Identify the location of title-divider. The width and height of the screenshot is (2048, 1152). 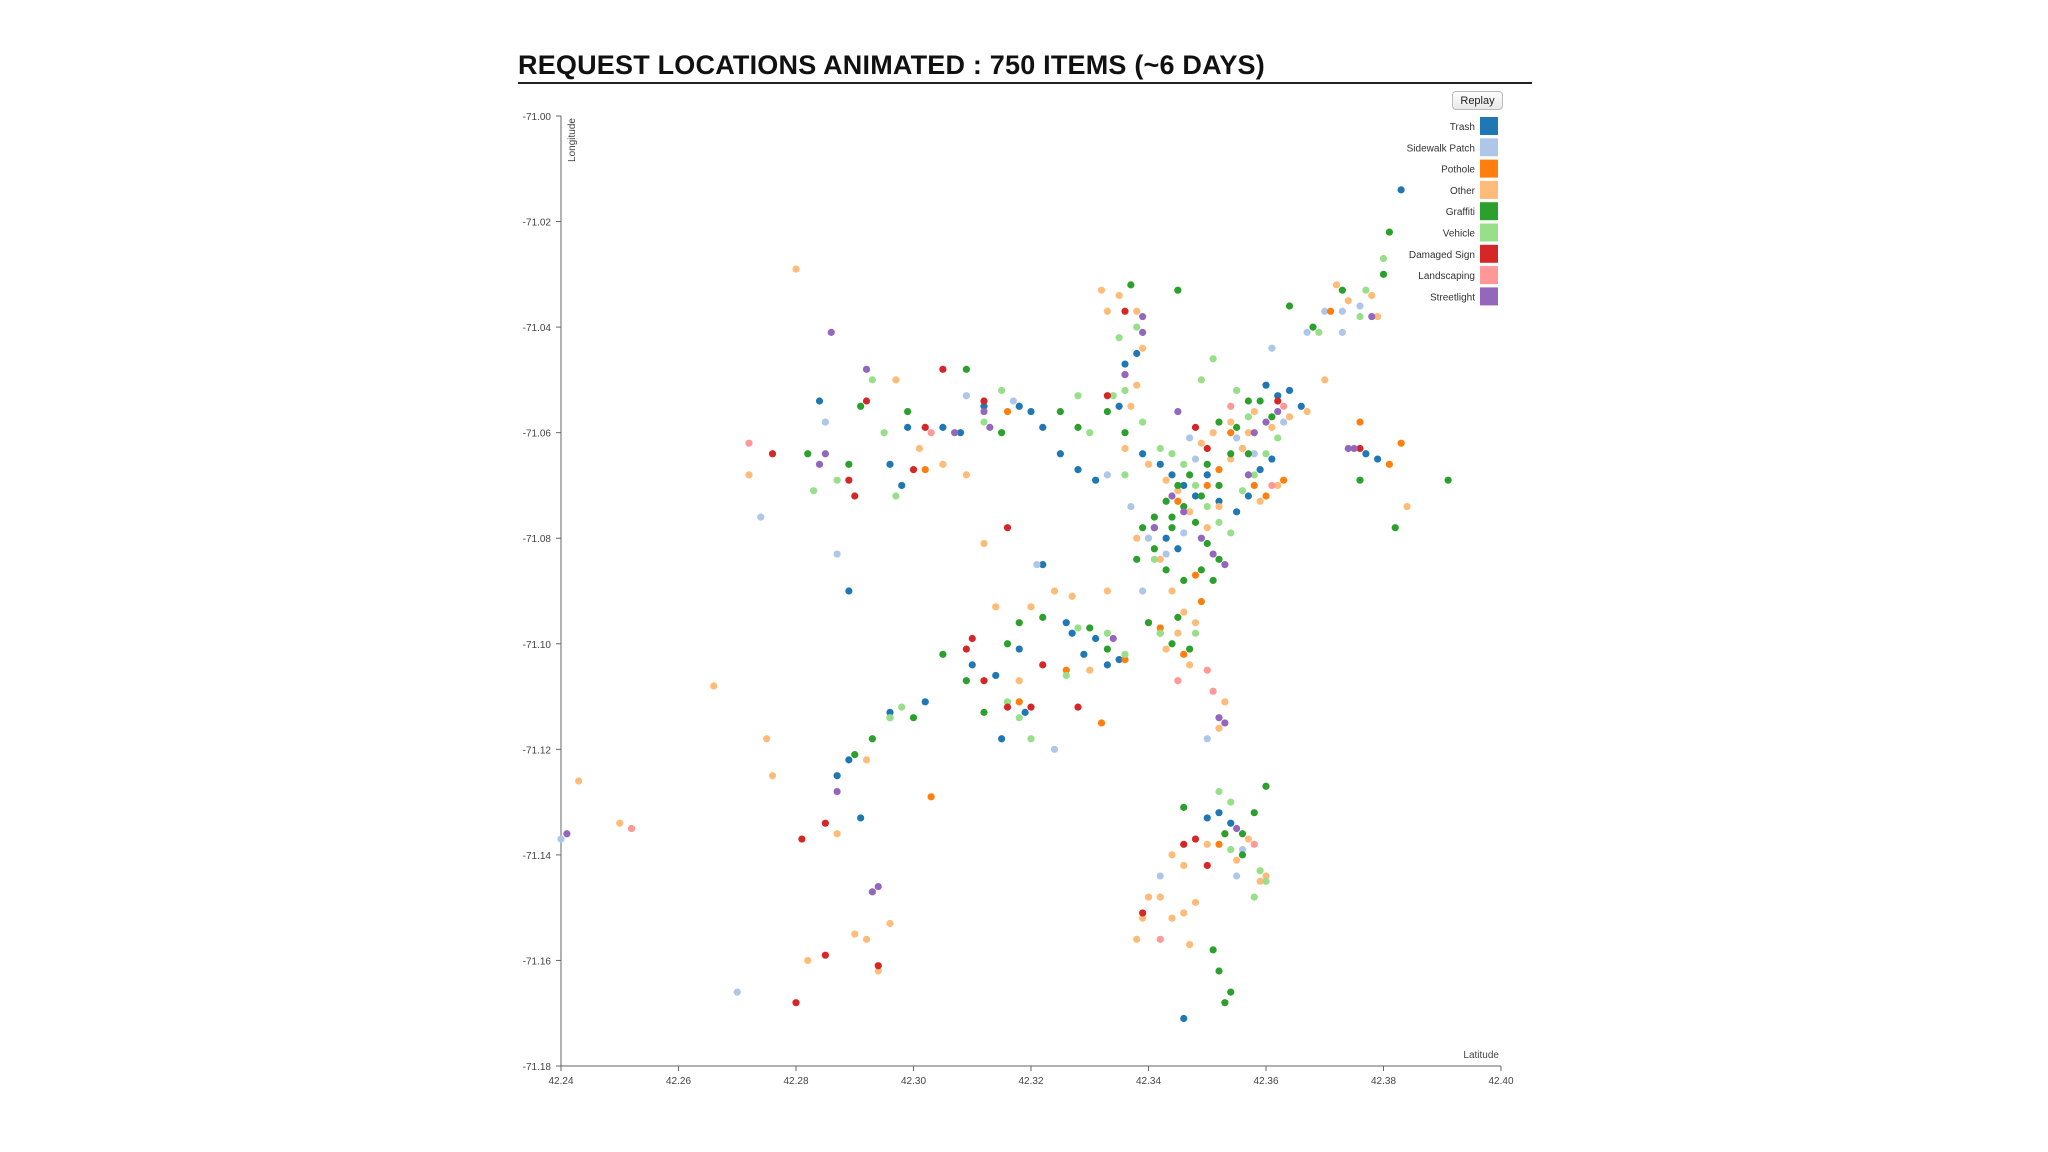
(1025, 83).